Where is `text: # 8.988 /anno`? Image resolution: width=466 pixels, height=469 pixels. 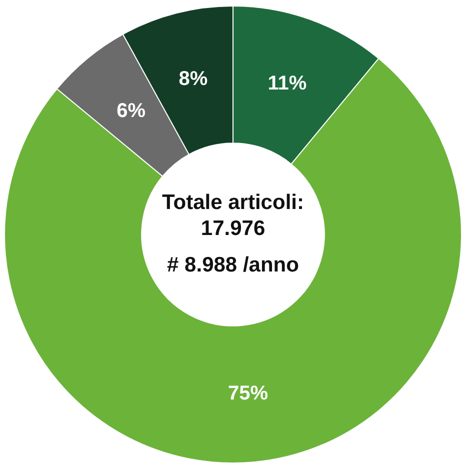 text: # 8.988 /anno is located at coordinates (233, 264).